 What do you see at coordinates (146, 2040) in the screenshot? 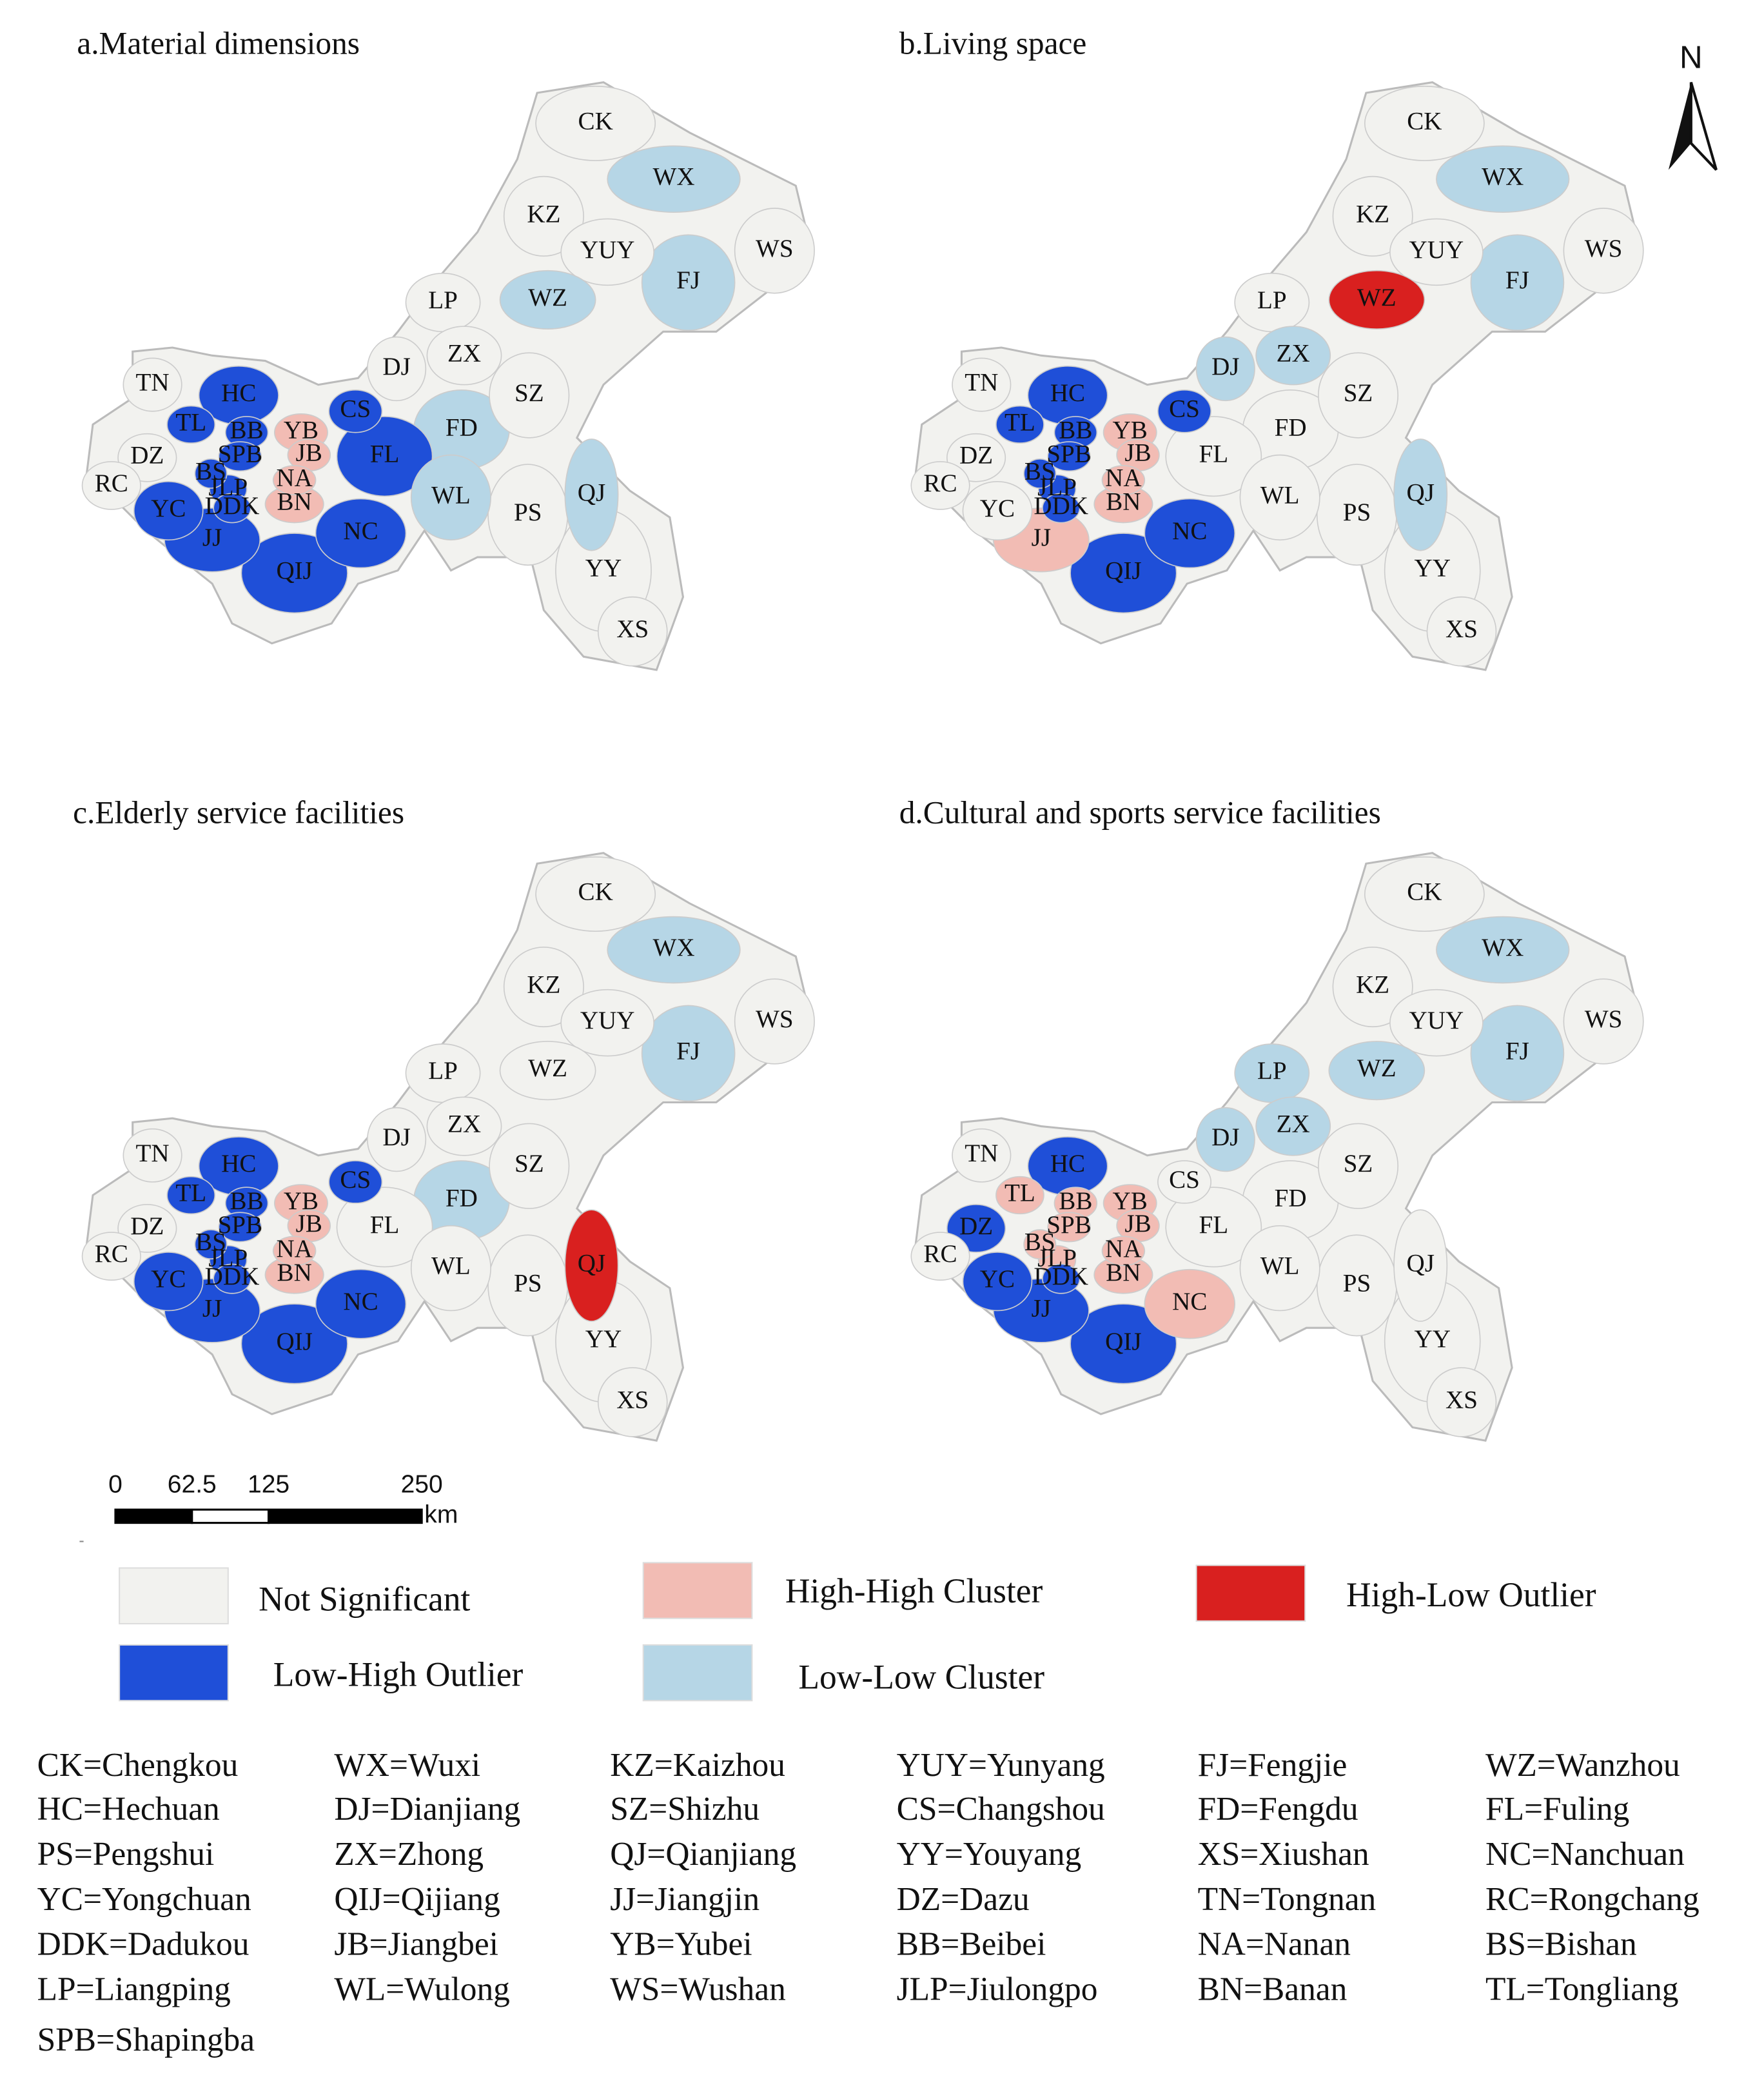
I see `abbreviation: SPB=Shapingba` at bounding box center [146, 2040].